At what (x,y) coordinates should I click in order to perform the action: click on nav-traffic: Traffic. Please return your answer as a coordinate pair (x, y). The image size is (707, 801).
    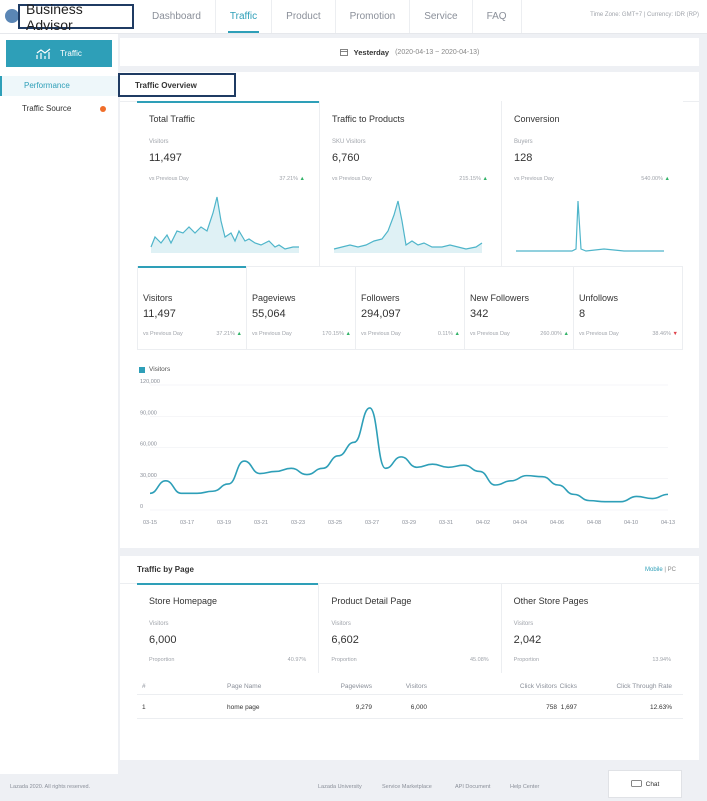
    Looking at the image, I should click on (244, 16).